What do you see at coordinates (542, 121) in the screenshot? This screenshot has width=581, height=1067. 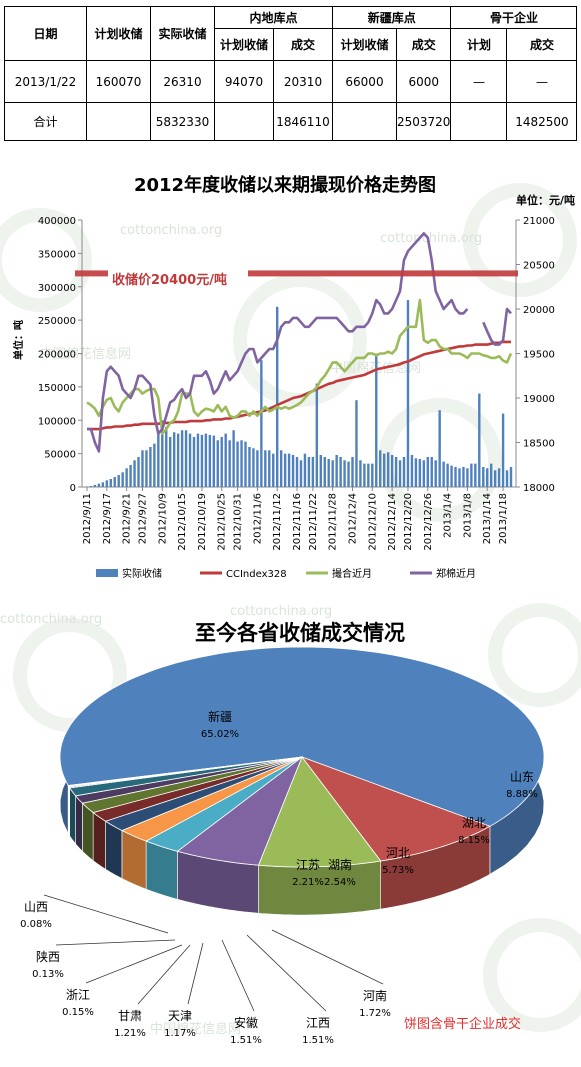 I see `cell-bb-deal: 1482500` at bounding box center [542, 121].